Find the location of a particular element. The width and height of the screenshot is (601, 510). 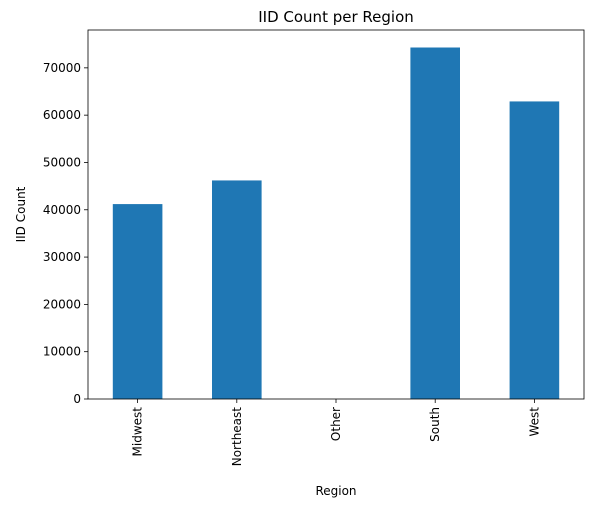

bar-west is located at coordinates (534, 250).